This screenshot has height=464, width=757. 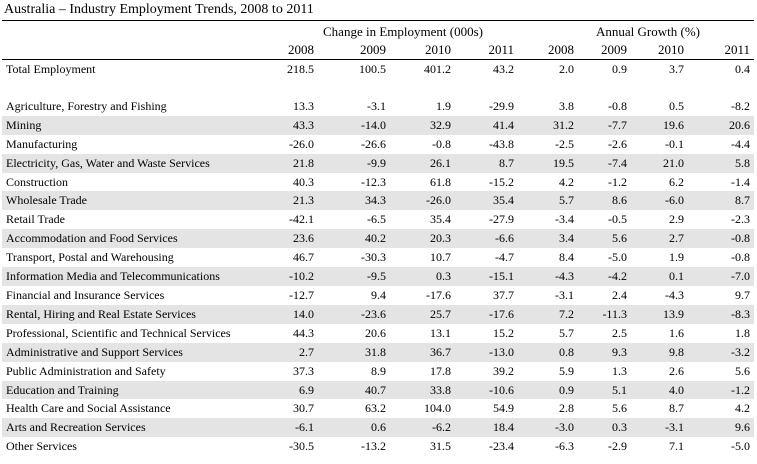 What do you see at coordinates (740, 181) in the screenshot?
I see `table-cell: -1.4` at bounding box center [740, 181].